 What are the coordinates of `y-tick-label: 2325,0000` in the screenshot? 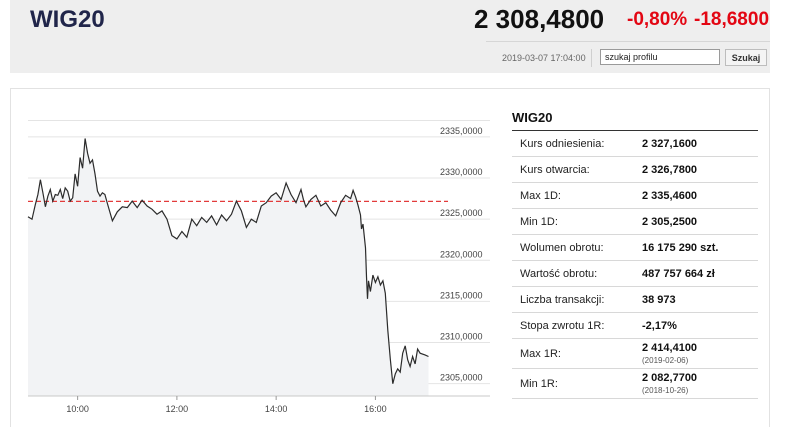 It's located at (461, 213).